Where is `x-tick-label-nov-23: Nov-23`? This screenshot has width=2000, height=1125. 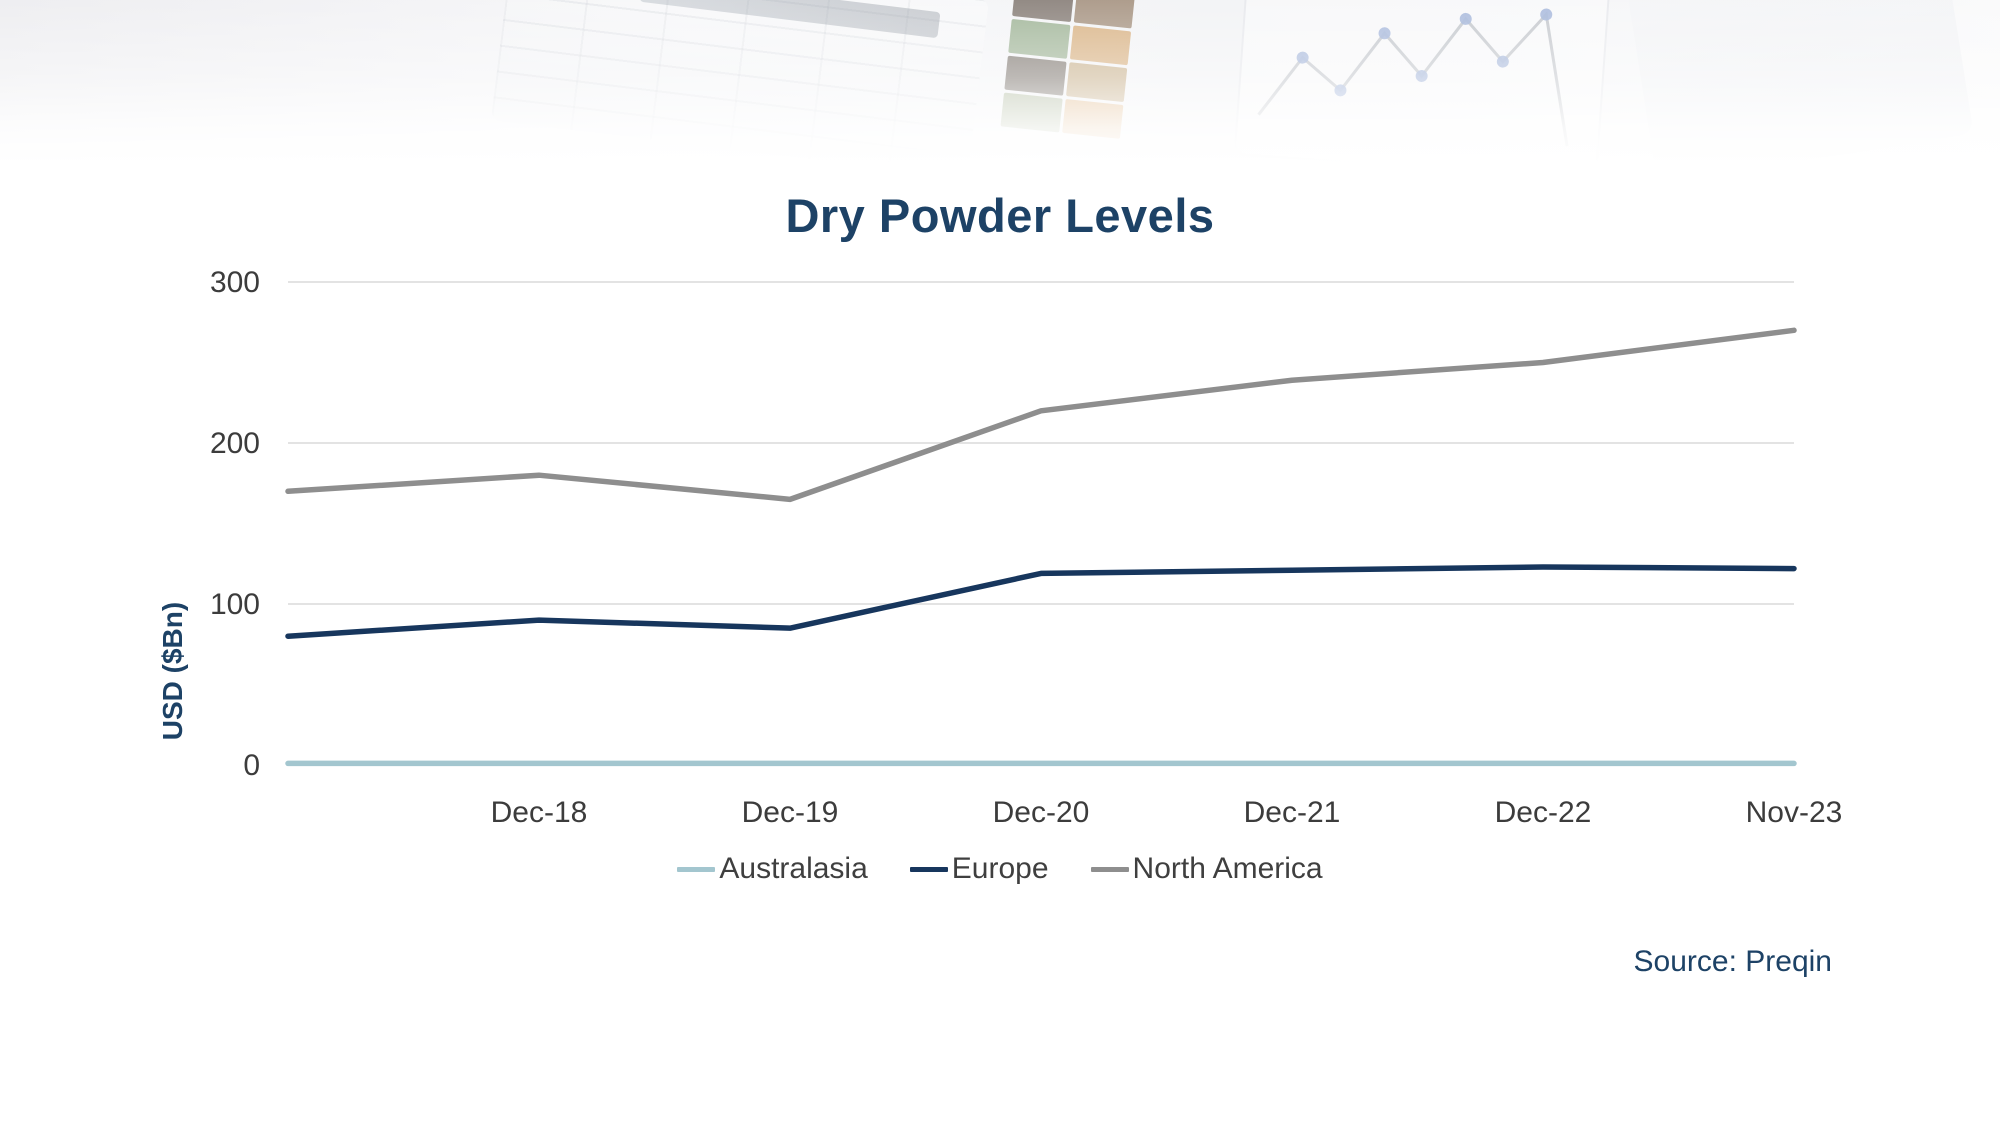 x-tick-label-nov-23: Nov-23 is located at coordinates (1794, 812).